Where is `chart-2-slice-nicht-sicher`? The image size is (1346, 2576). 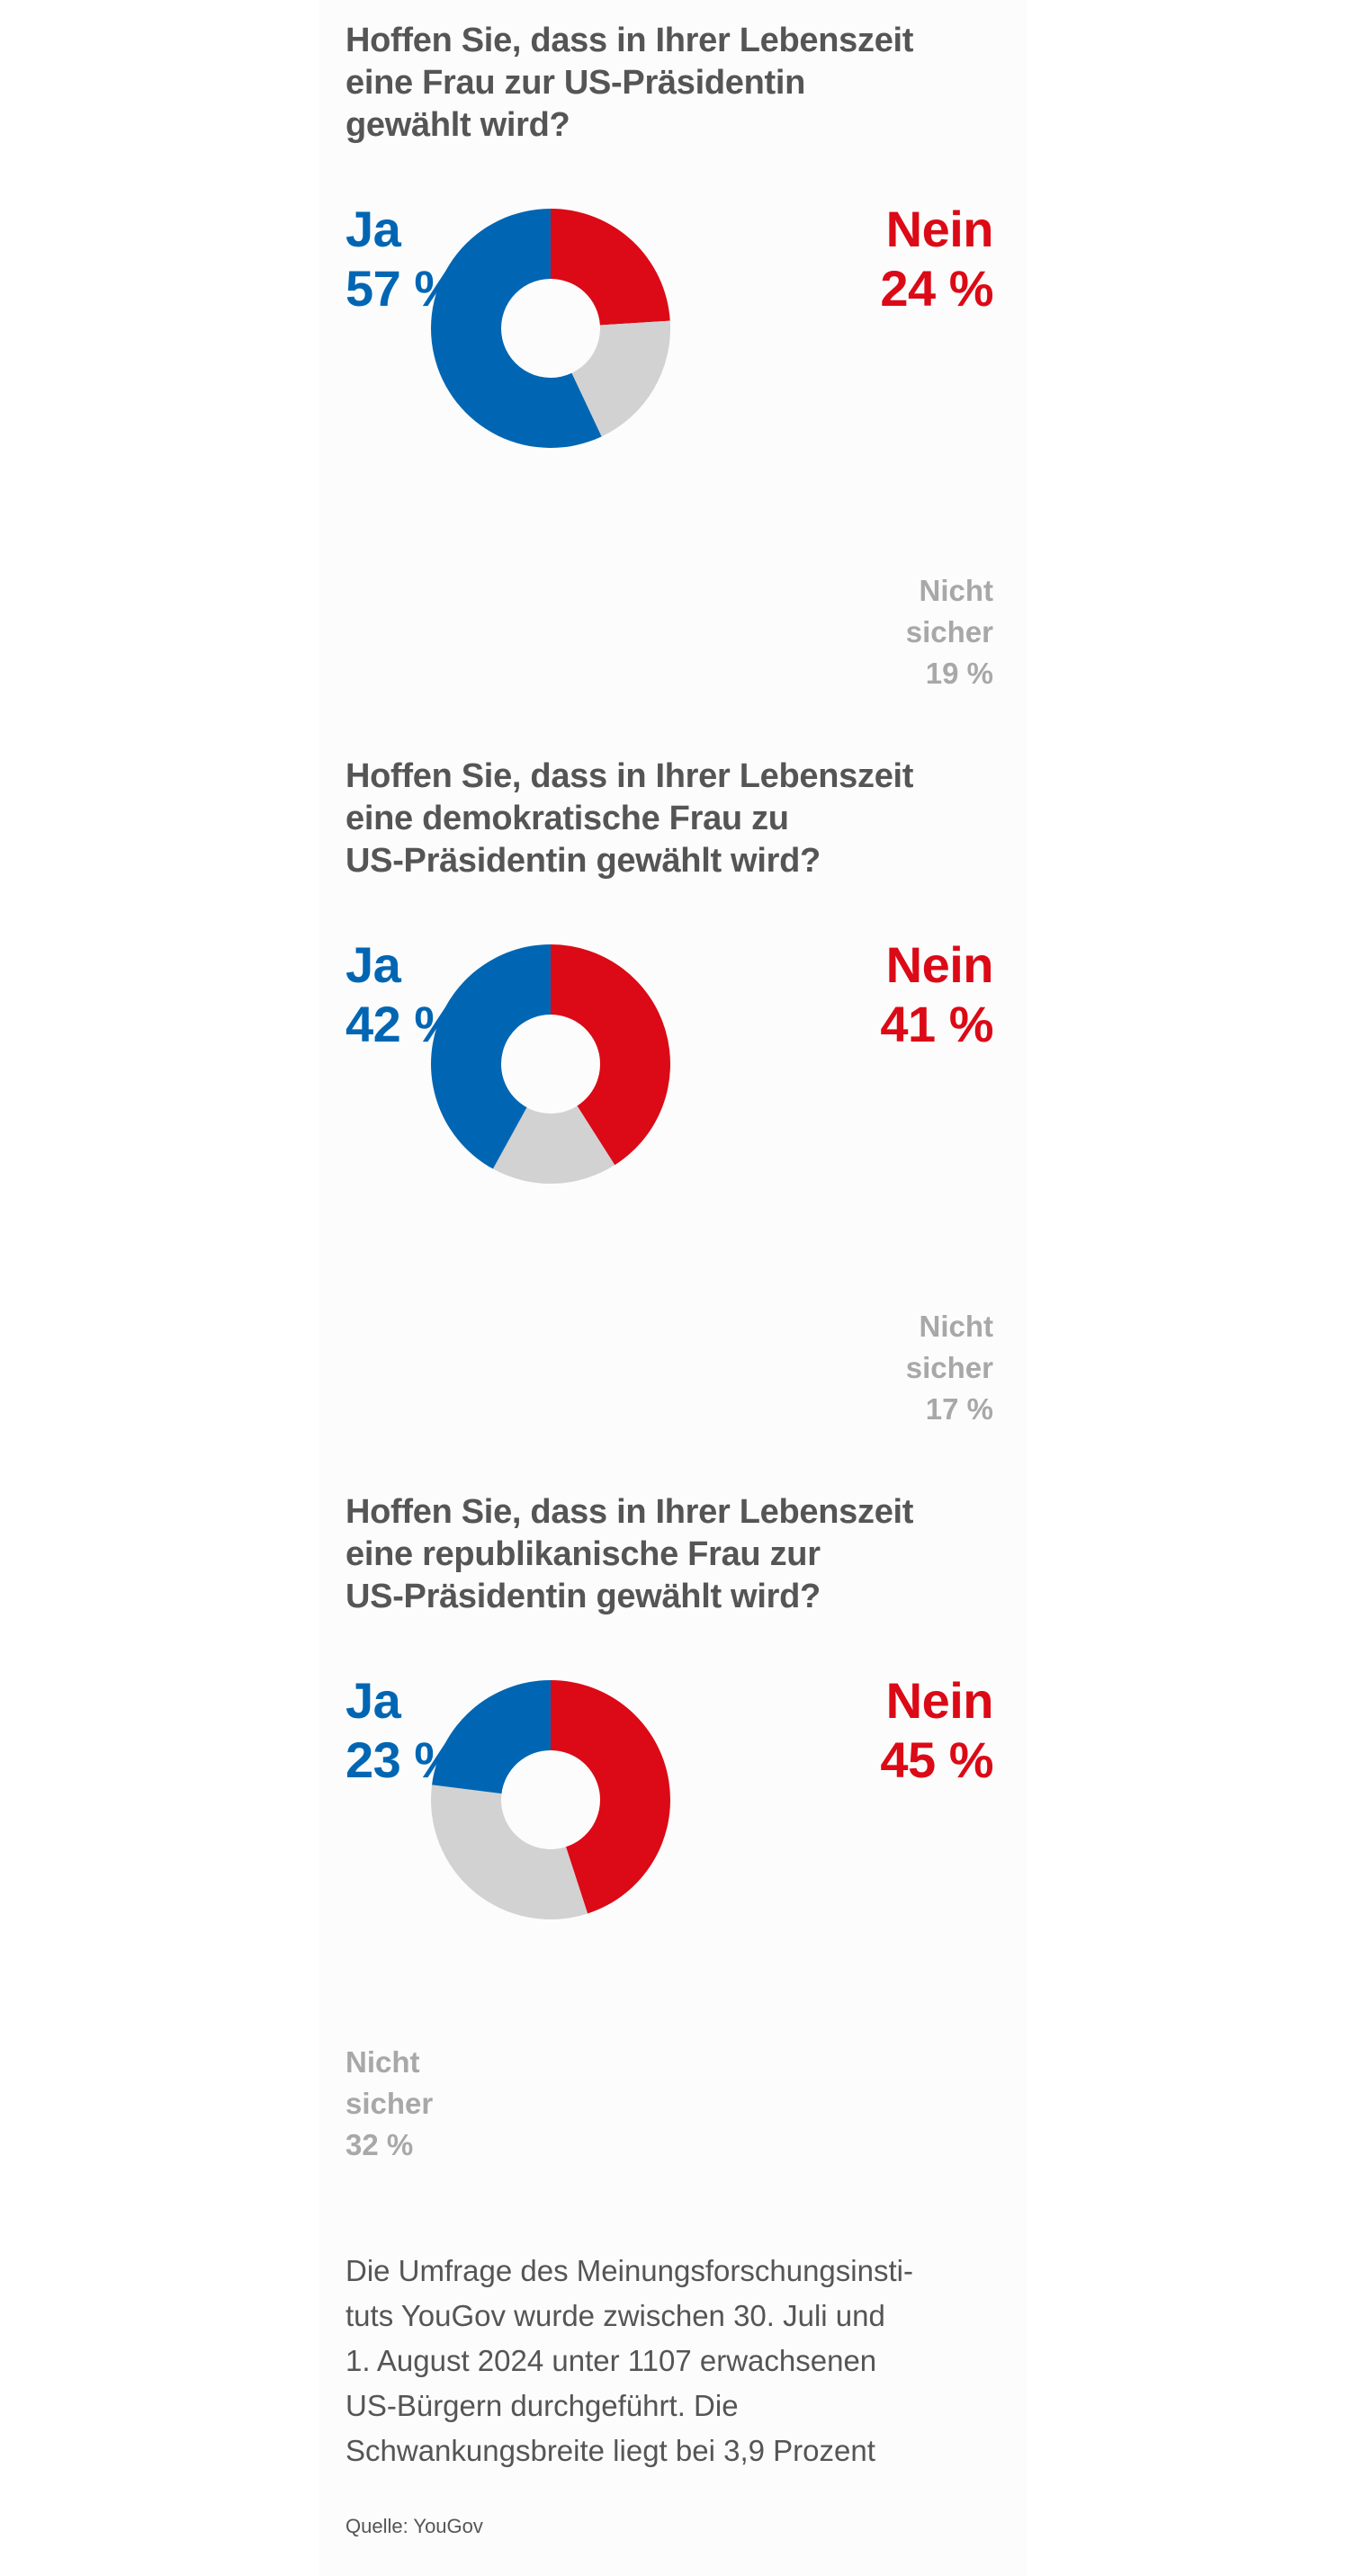 chart-2-slice-nicht-sicher is located at coordinates (553, 1144).